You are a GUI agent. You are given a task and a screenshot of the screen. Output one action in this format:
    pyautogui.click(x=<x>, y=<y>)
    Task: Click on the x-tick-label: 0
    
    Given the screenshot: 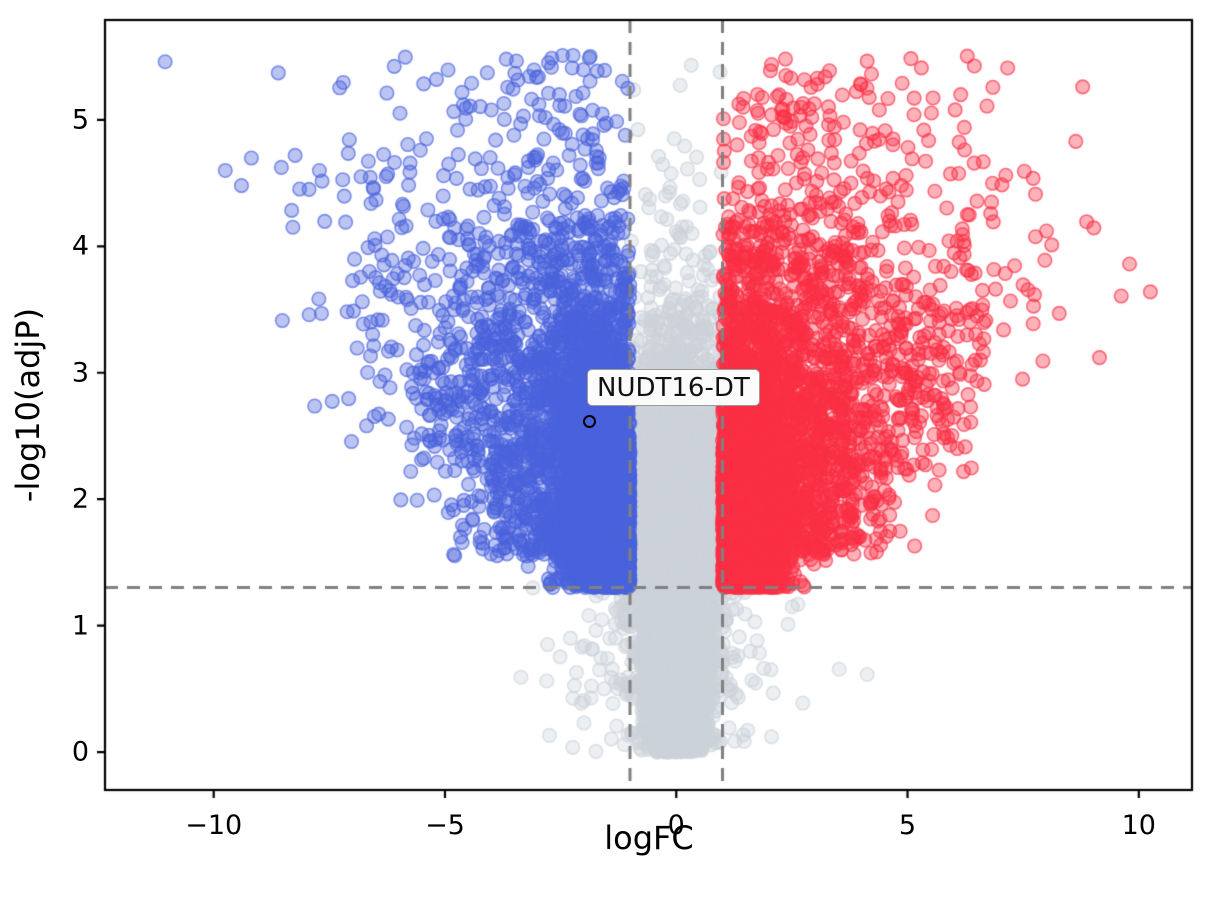 What is the action you would take?
    pyautogui.click(x=676, y=825)
    